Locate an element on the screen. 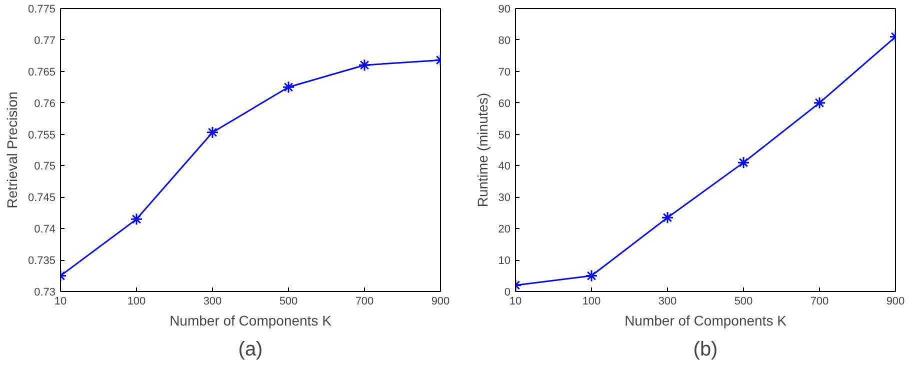  y-tick-label: 60 is located at coordinates (504, 104).